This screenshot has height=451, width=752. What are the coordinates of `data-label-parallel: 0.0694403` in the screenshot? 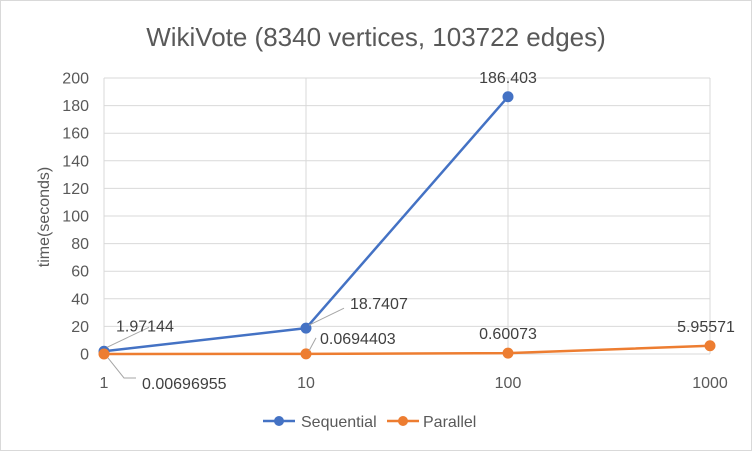 It's located at (358, 339).